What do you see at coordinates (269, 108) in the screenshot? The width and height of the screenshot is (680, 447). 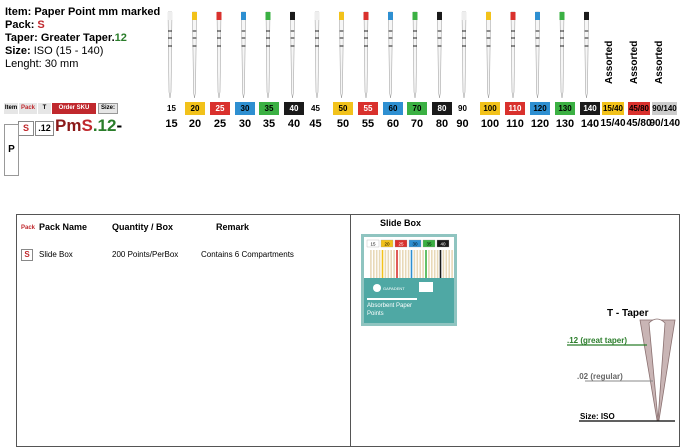 I see `size-chip: 35` at bounding box center [269, 108].